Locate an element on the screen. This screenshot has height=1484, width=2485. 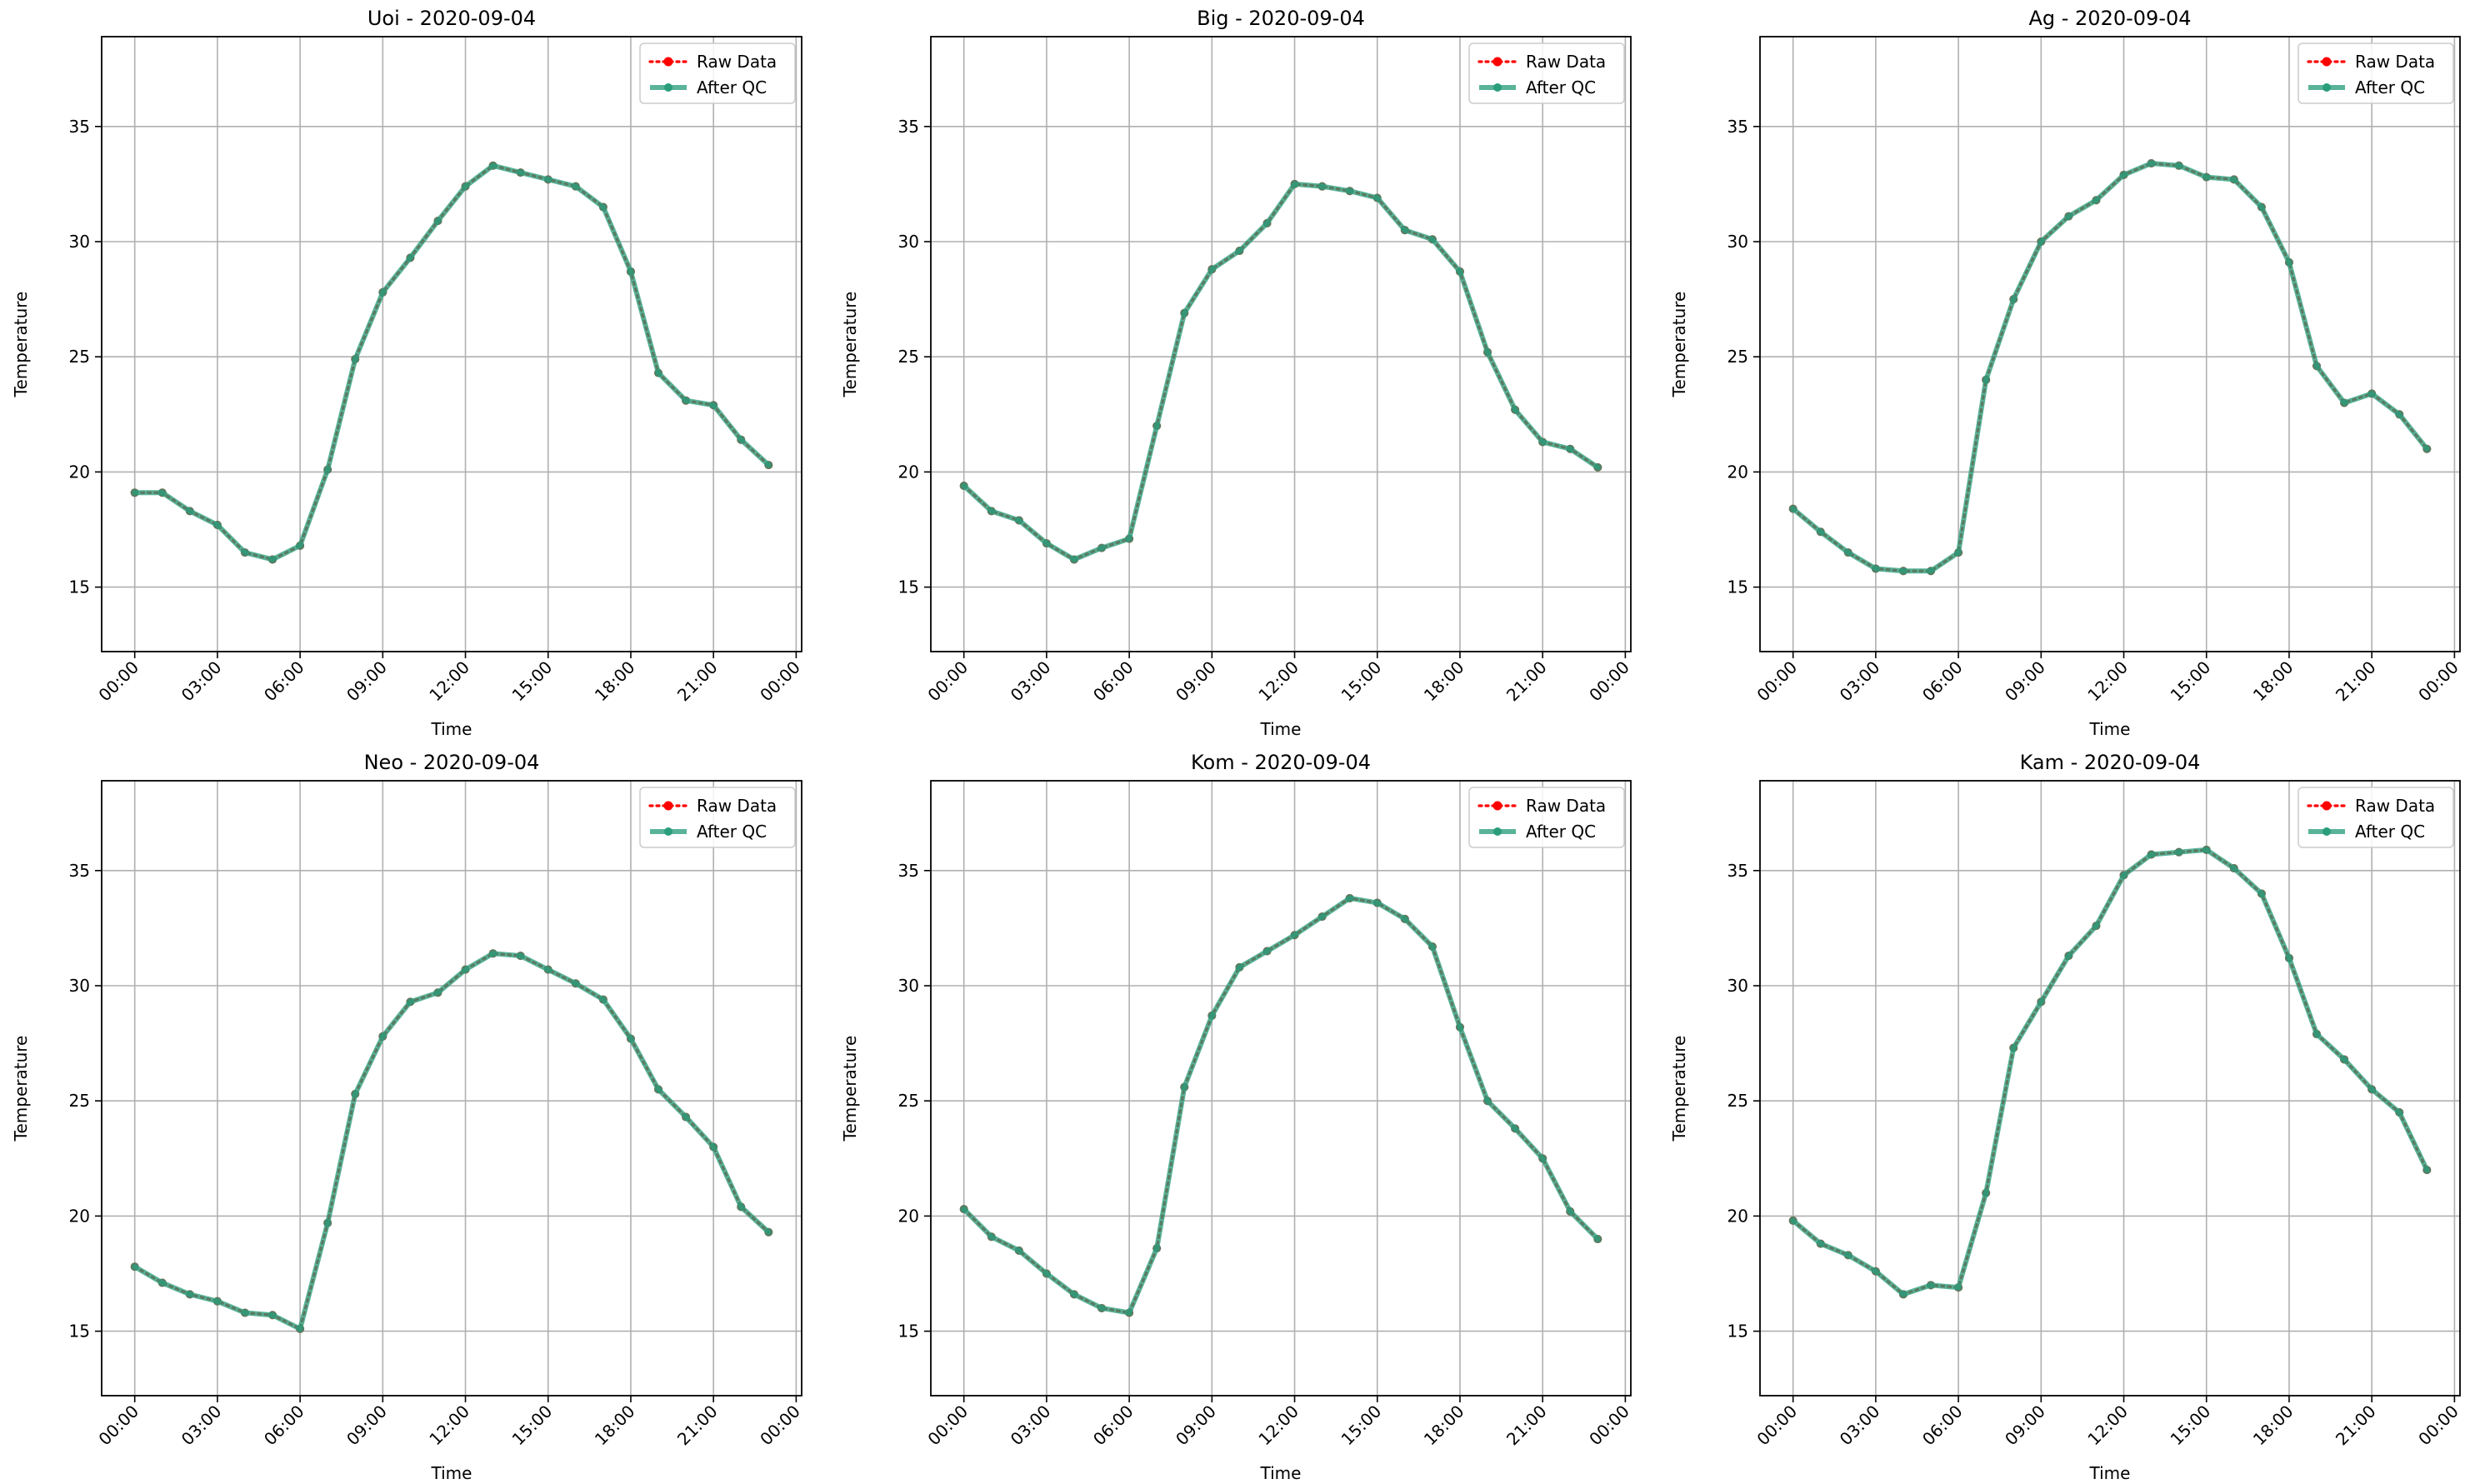
y-tick-label: 30 is located at coordinates (909, 986).